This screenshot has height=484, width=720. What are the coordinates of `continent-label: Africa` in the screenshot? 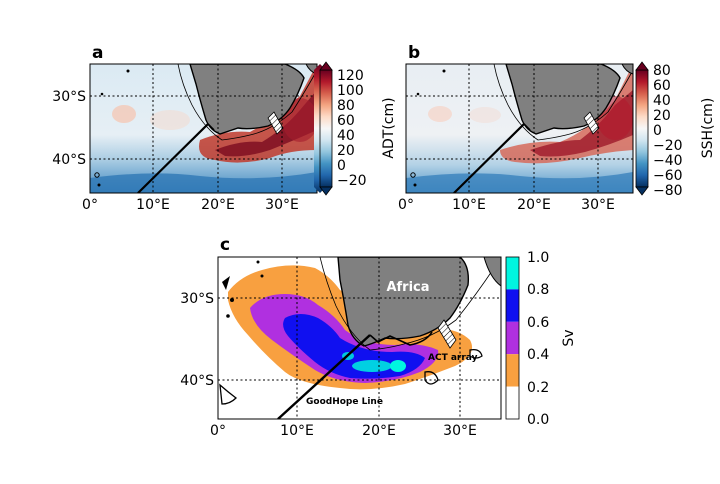 It's located at (407, 287).